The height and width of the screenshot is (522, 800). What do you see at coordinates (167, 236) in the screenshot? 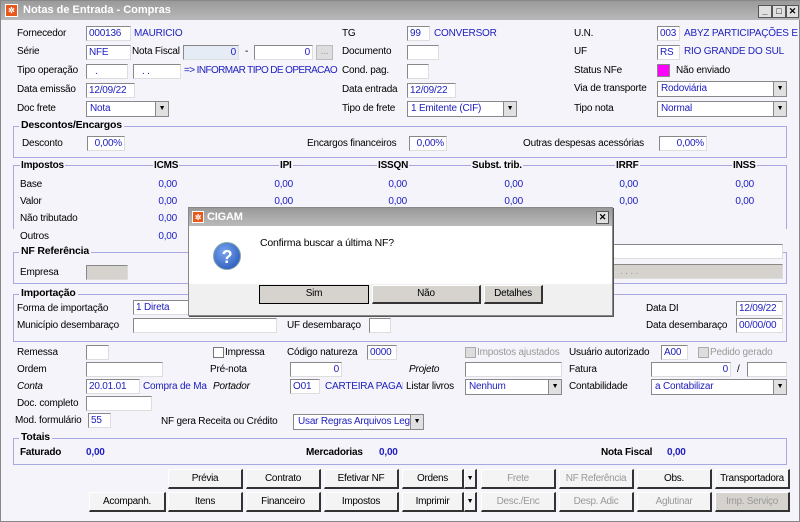
I see `outros-icms: 0,00` at bounding box center [167, 236].